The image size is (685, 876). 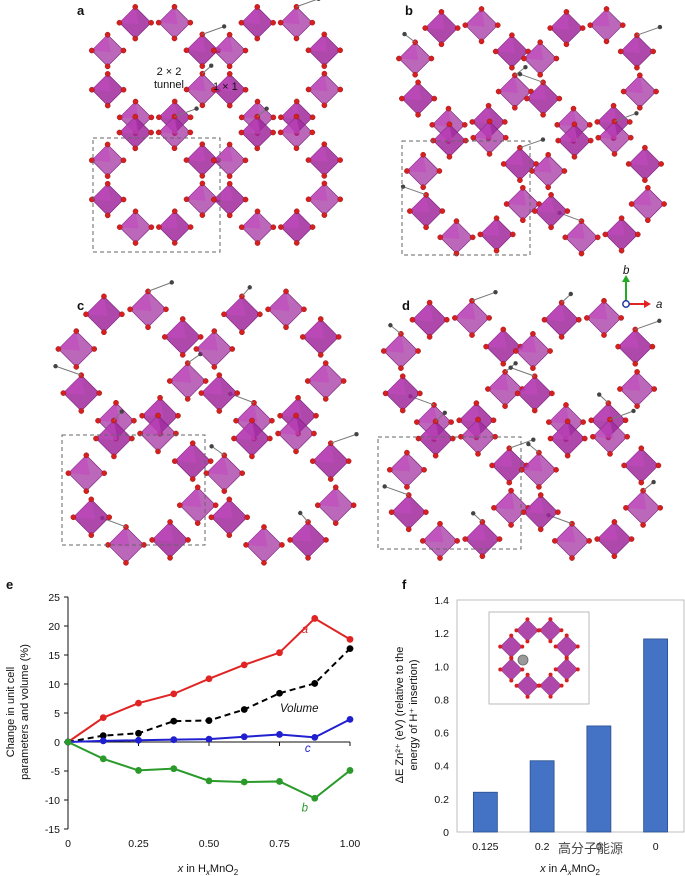 I want to click on panel-letter-e: e, so click(x=10, y=584).